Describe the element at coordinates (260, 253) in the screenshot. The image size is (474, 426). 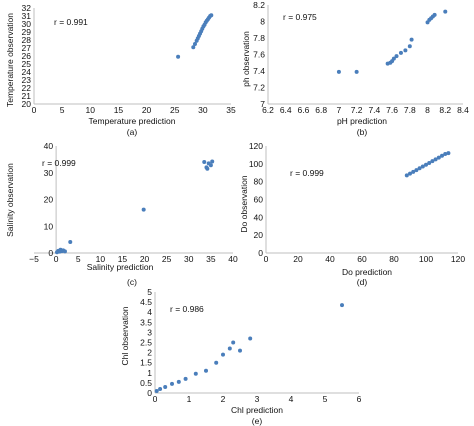
I see `panel-d-y-tick-label: 0` at that location.